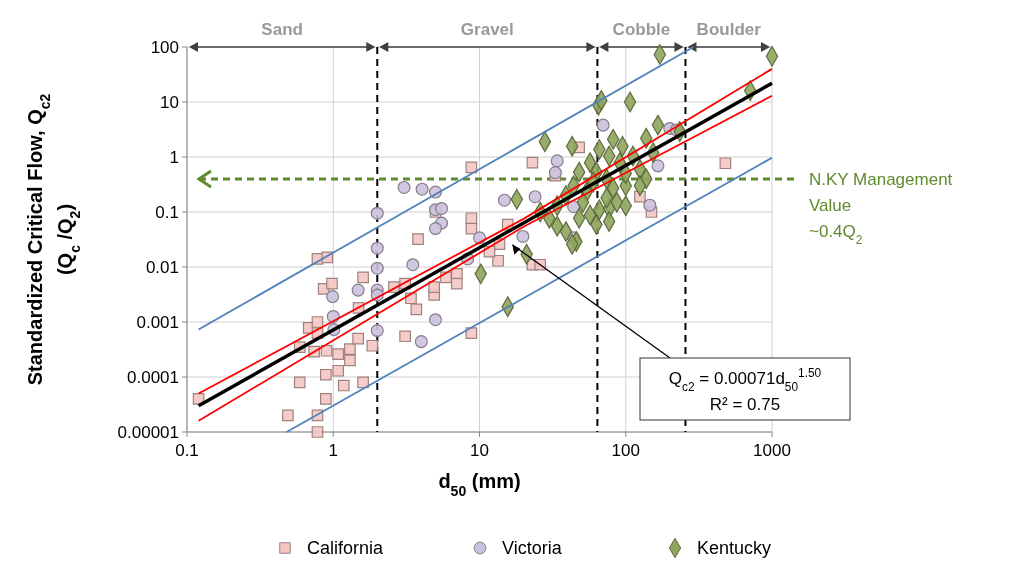  Describe the element at coordinates (164, 47) in the screenshot. I see `y-tick-label: 100` at that location.